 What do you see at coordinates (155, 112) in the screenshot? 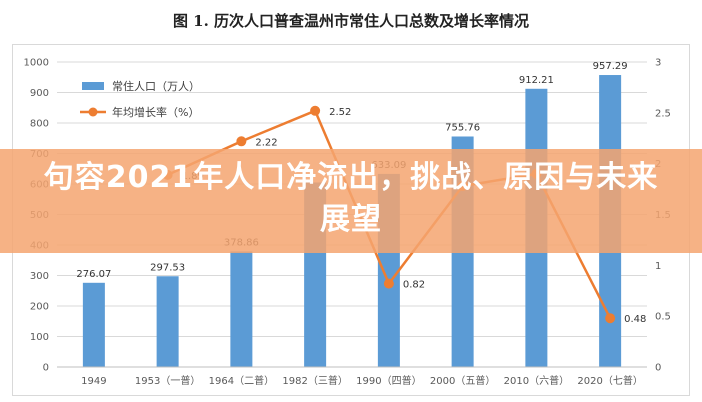
I see `legend-label-line: 年均增长率（%）` at bounding box center [155, 112].